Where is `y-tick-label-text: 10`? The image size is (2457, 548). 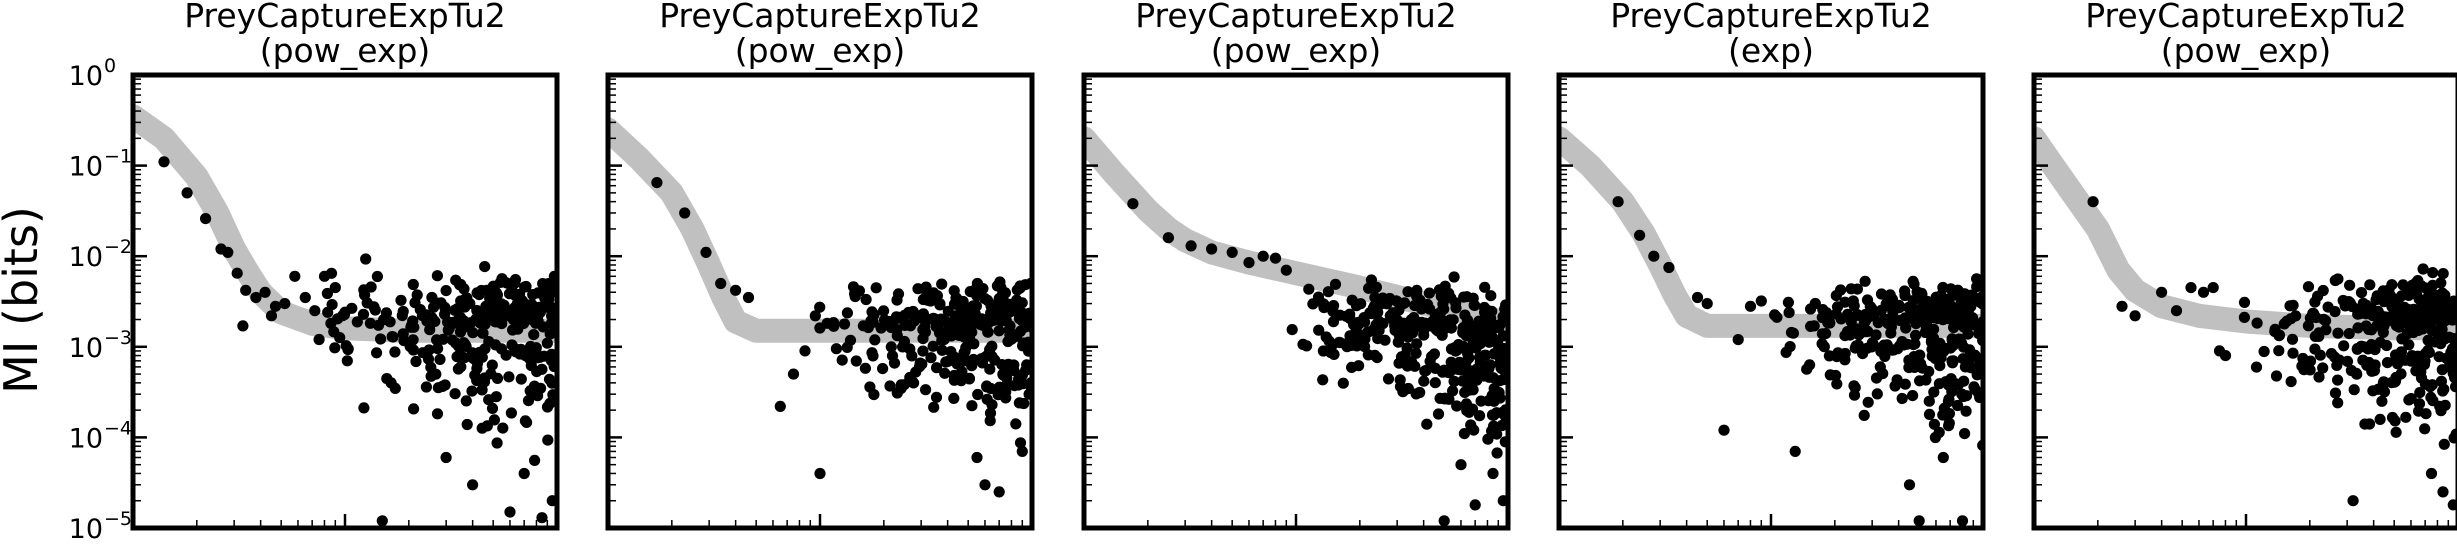
y-tick-label-text: 10 is located at coordinates (86, 167).